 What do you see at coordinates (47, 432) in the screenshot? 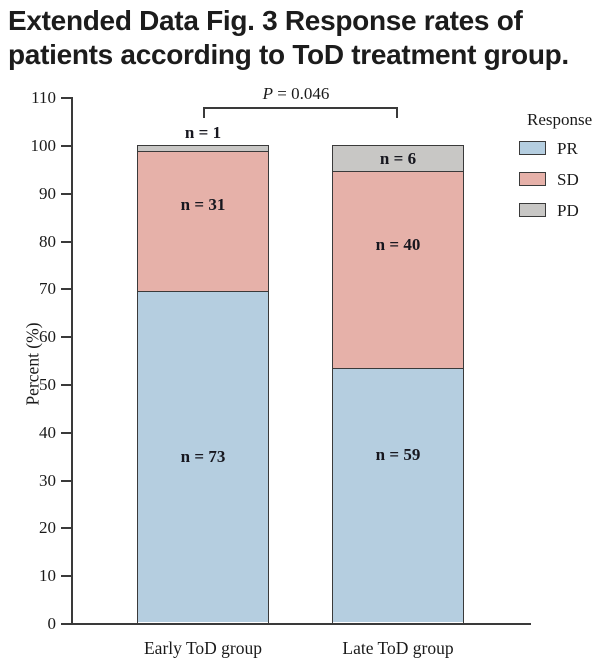
I see `y-tick-label: 40` at bounding box center [47, 432].